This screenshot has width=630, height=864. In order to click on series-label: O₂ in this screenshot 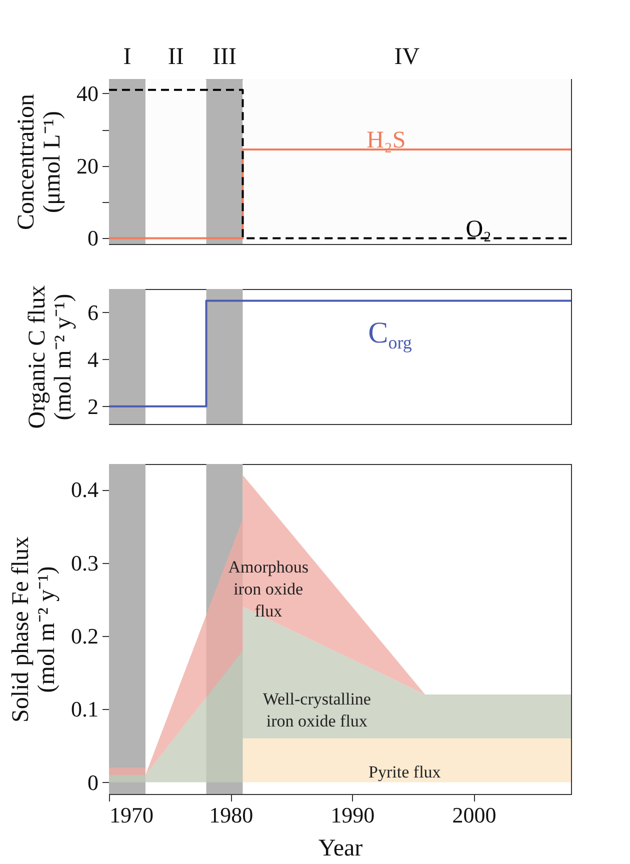, I will do `click(479, 229)`.